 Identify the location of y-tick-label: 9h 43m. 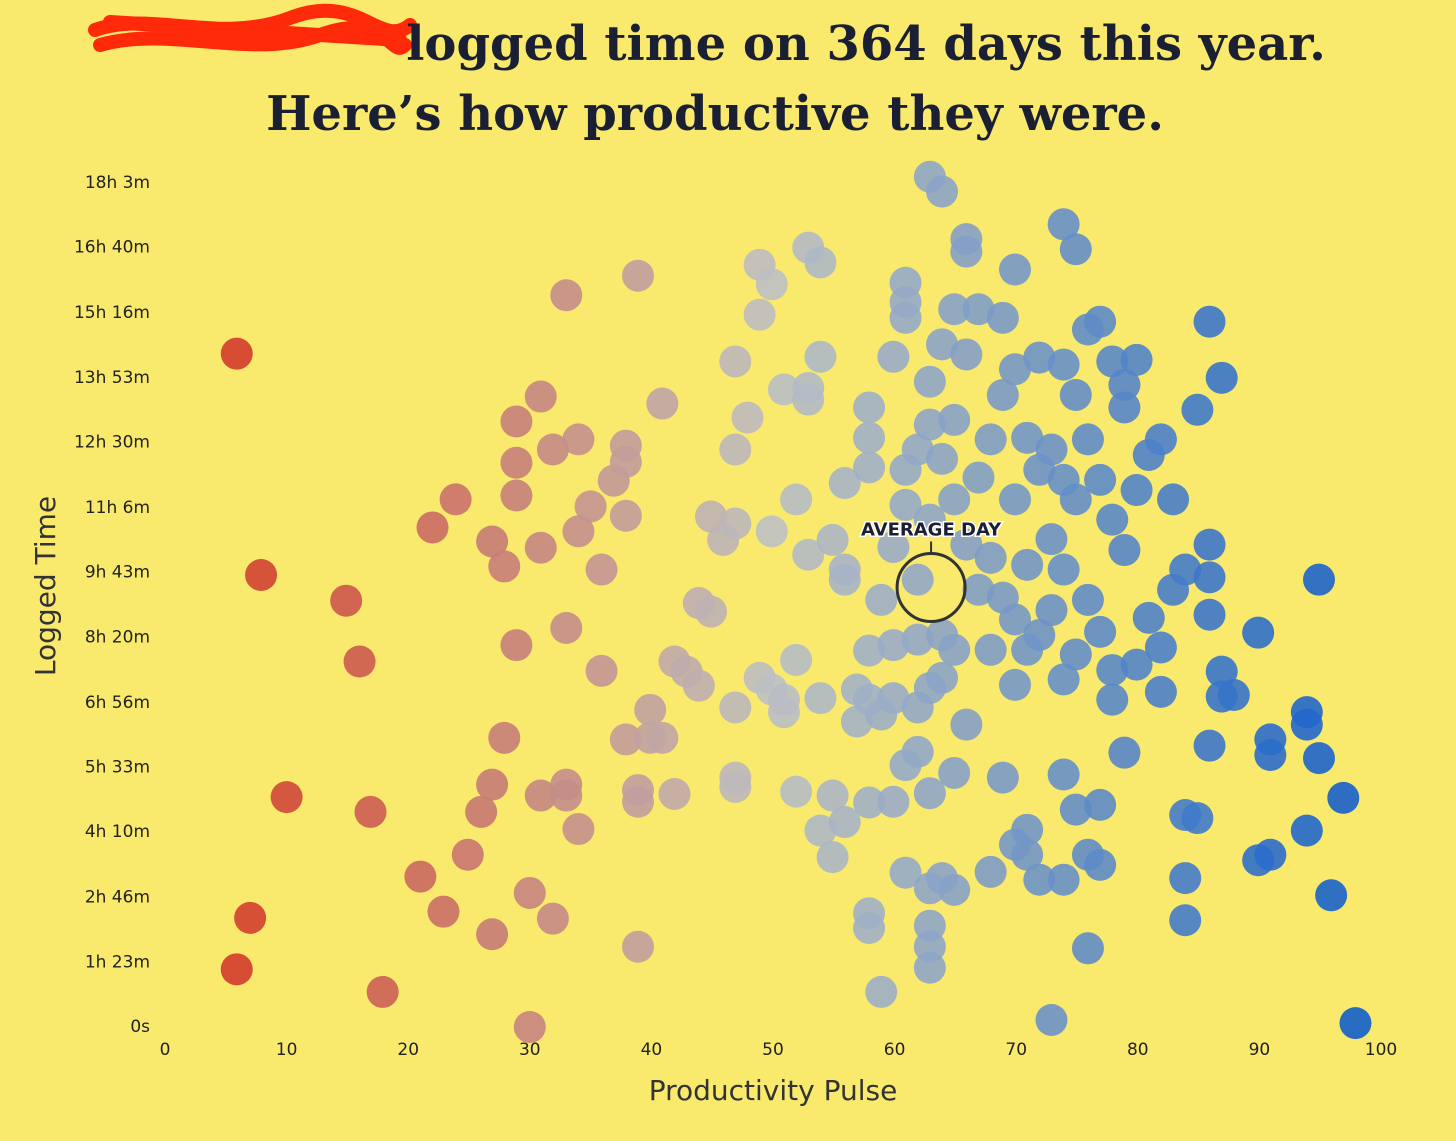
(117, 573).